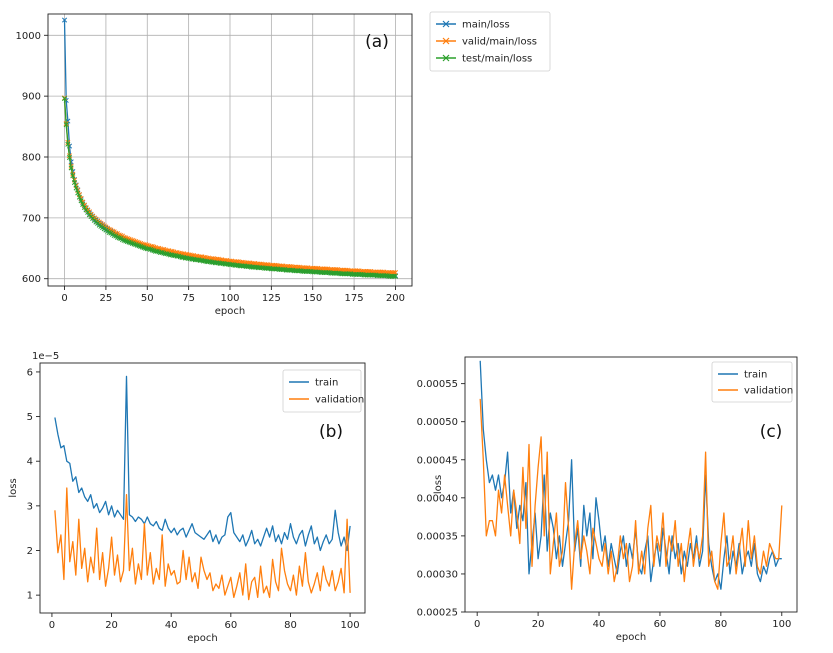  I want to click on y-offset-text: 1e−5, so click(45, 356).